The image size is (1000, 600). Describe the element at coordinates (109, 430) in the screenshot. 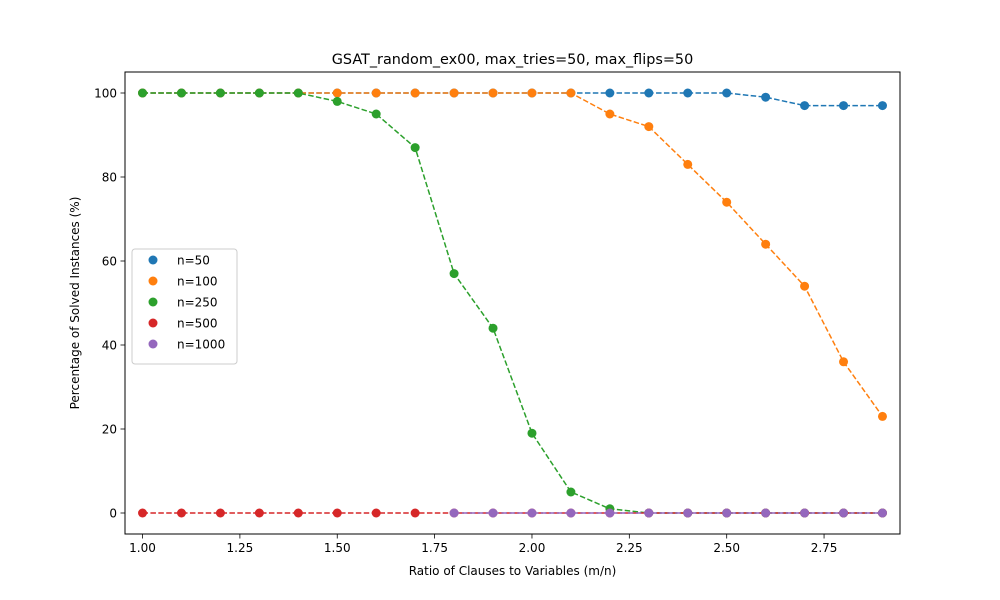

I see `y-tick-label: 20` at that location.